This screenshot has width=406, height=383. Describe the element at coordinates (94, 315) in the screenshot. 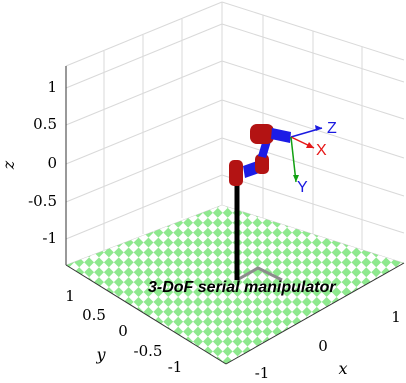

I see `y-tick-label: 0.5` at that location.